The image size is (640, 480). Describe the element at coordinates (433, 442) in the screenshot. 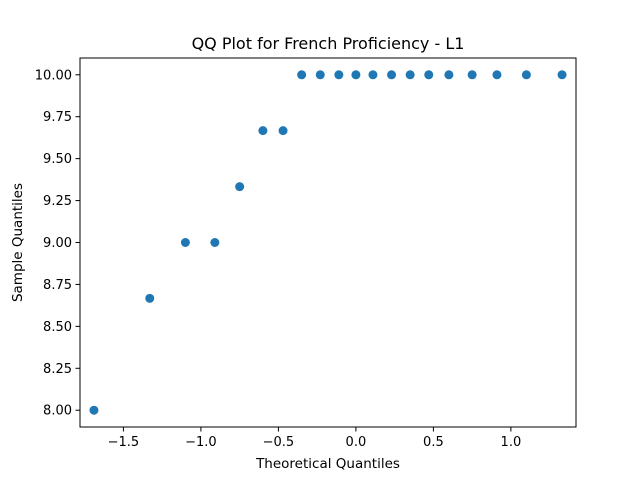

I see `x-tick-label: 0.5` at that location.